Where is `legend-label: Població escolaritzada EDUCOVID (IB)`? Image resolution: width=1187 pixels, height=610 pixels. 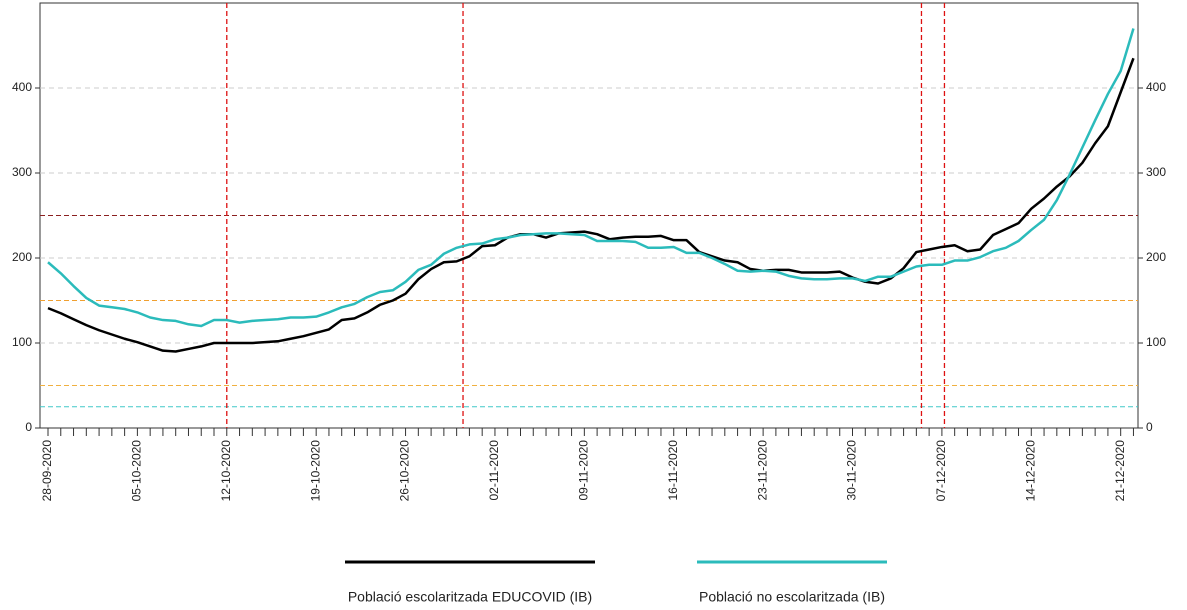
legend-label: Població escolaritzada EDUCOVID (IB) is located at coordinates (470, 597).